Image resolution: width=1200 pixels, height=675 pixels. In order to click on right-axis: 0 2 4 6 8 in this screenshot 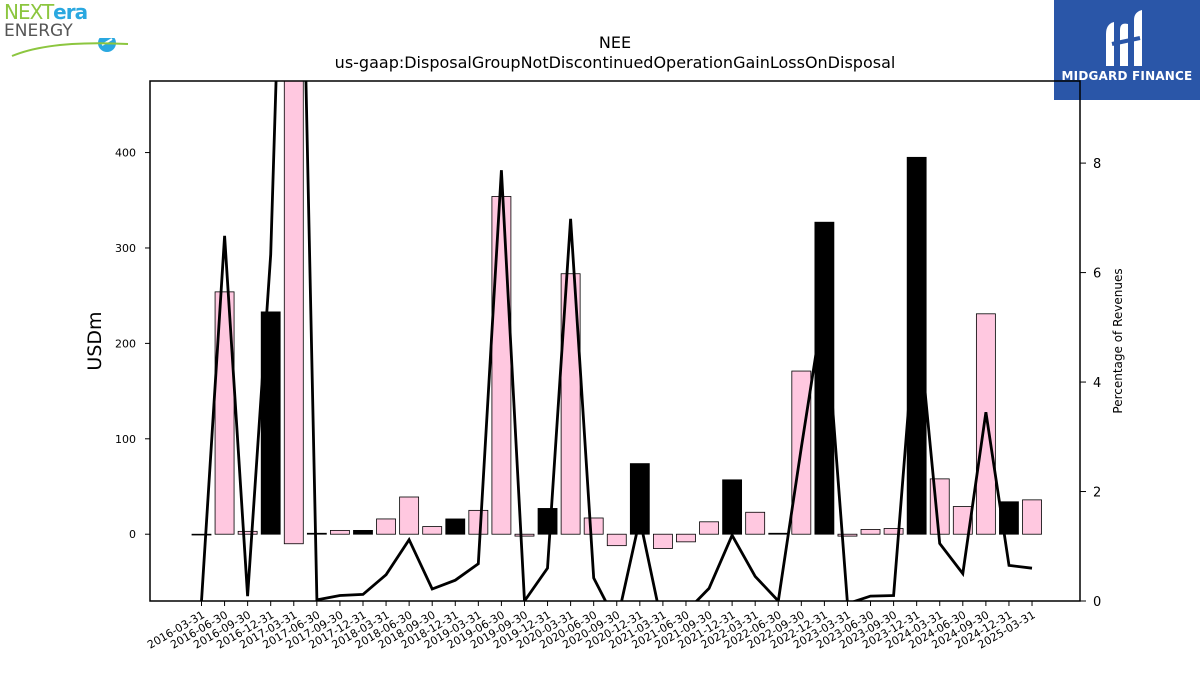, I will do `click(1090, 383)`.